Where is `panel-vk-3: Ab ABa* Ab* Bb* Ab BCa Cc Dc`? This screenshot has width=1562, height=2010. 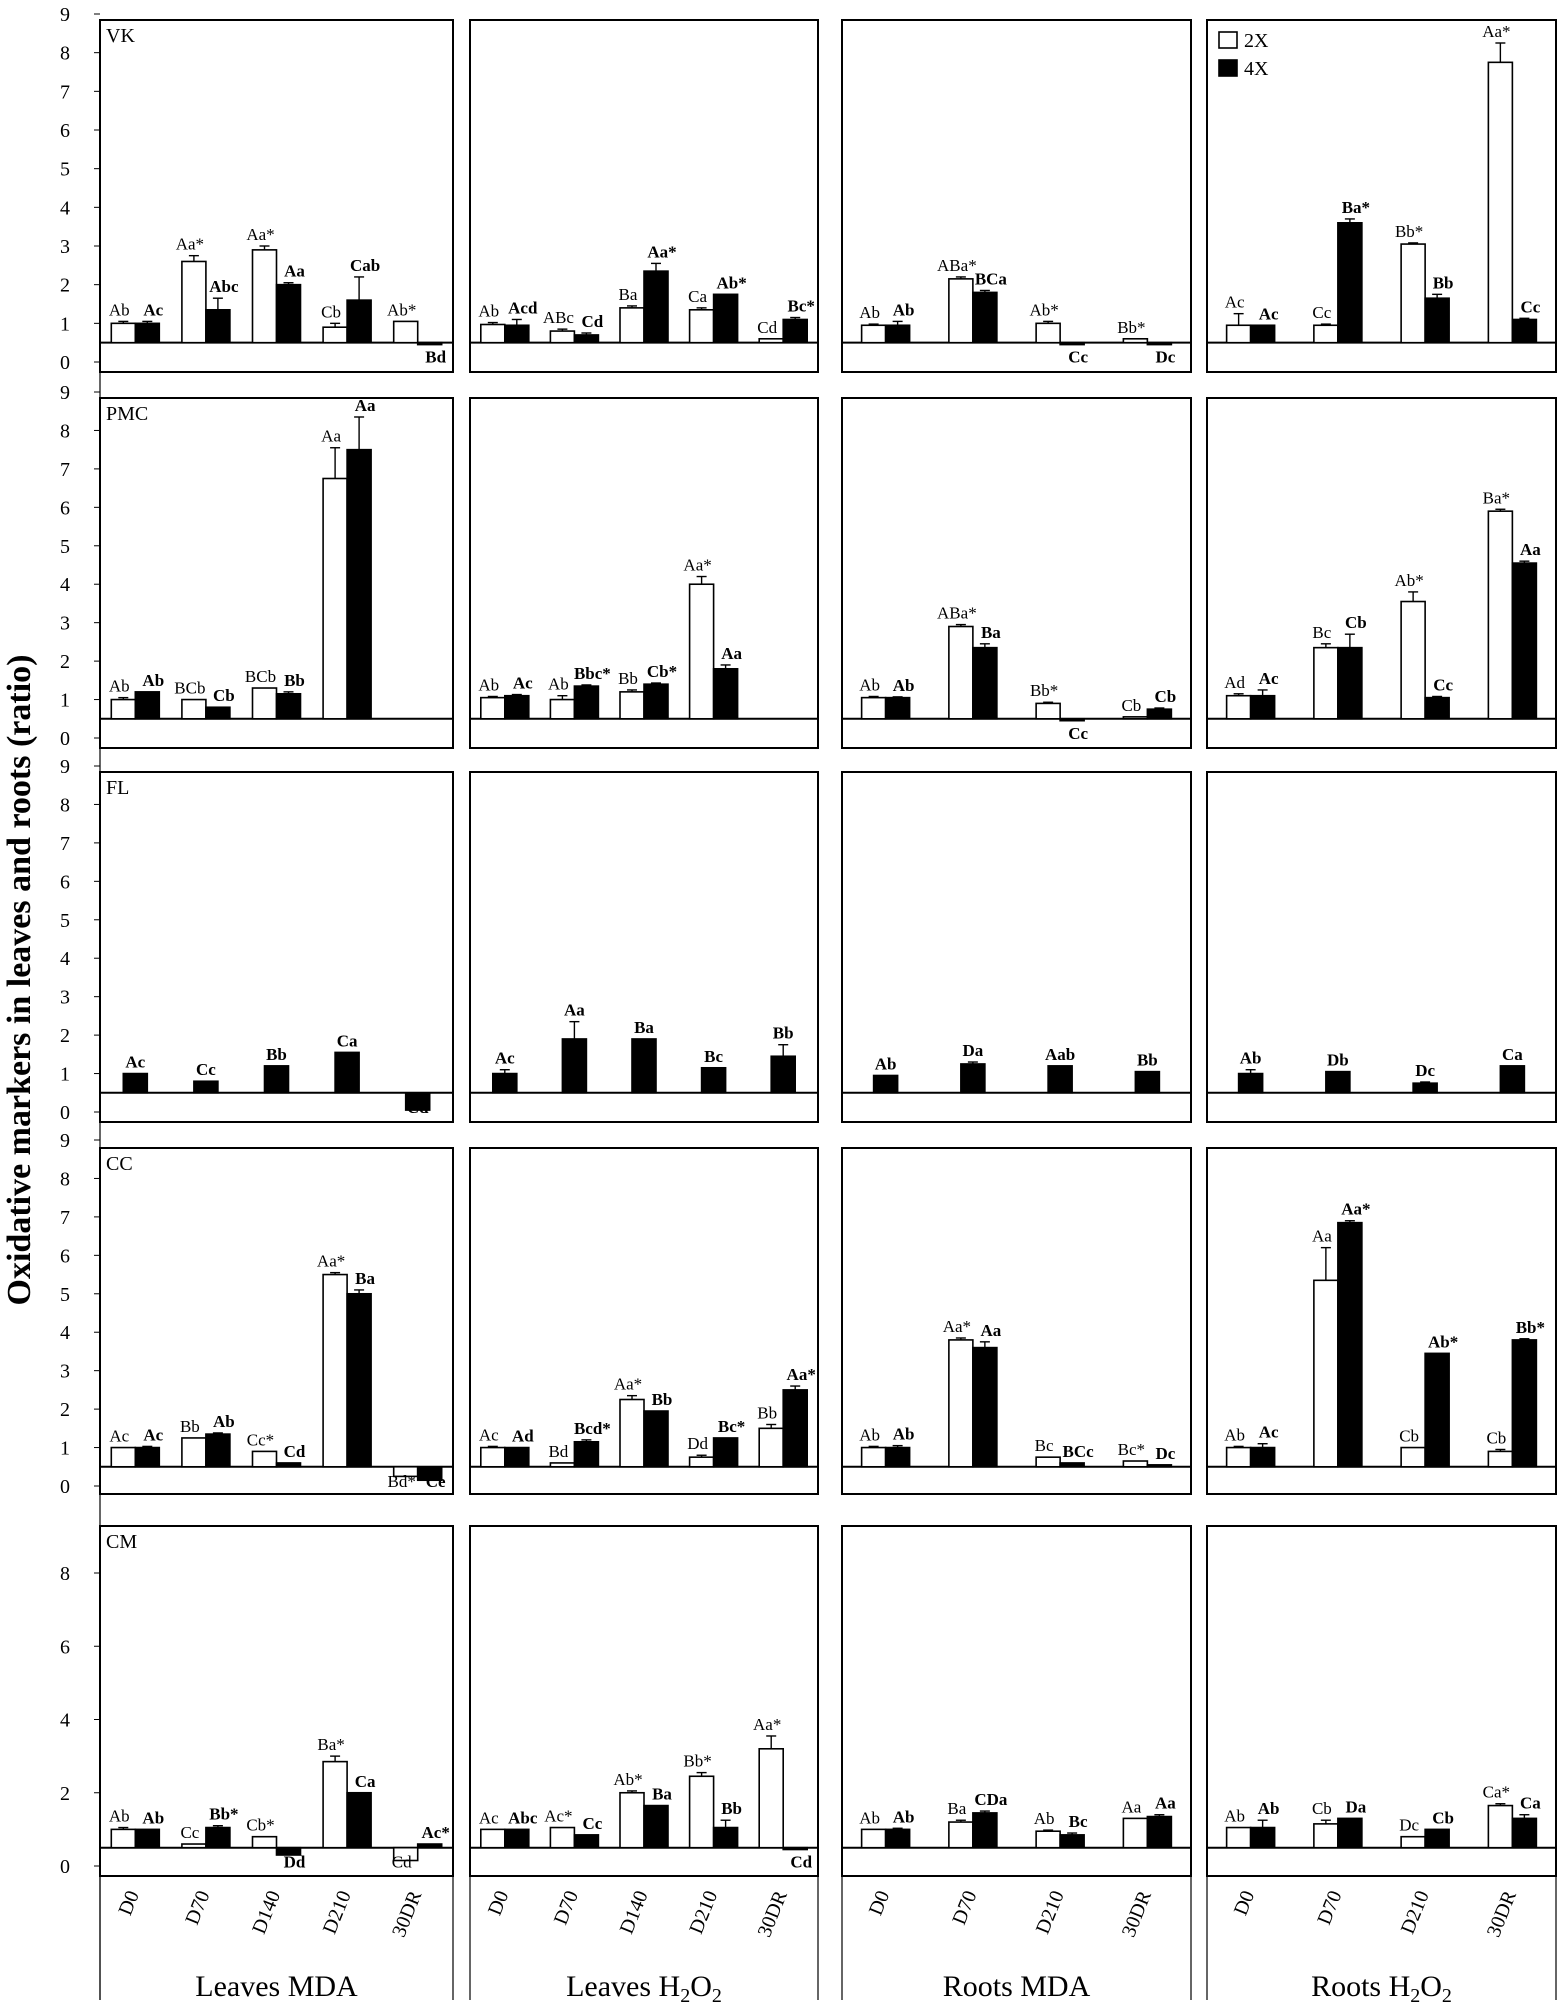 panel-vk-3: Ab ABa* Ab* Bb* Ab BCa Cc Dc is located at coordinates (1016, 196).